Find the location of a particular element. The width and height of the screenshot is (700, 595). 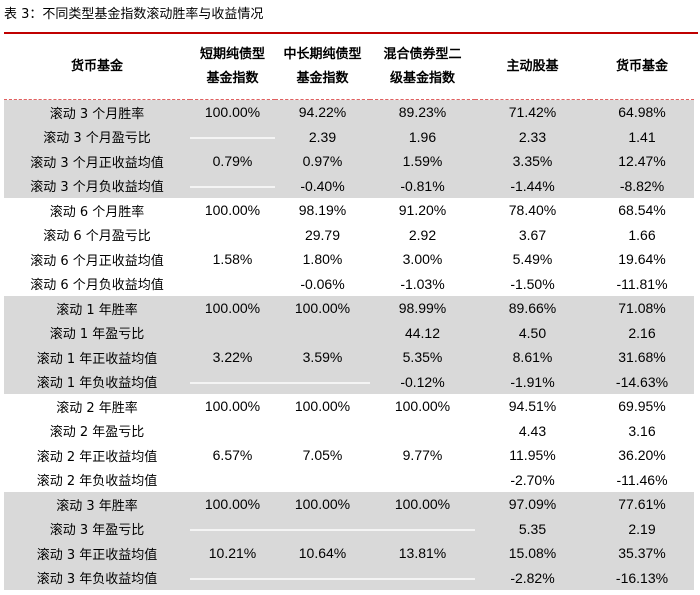

table-cell: -16.13% is located at coordinates (642, 577).